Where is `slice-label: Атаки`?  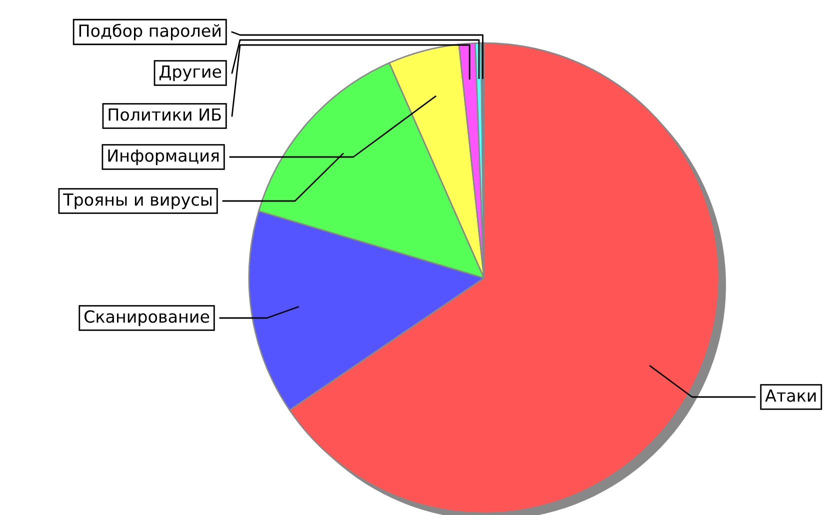 slice-label: Атаки is located at coordinates (790, 395).